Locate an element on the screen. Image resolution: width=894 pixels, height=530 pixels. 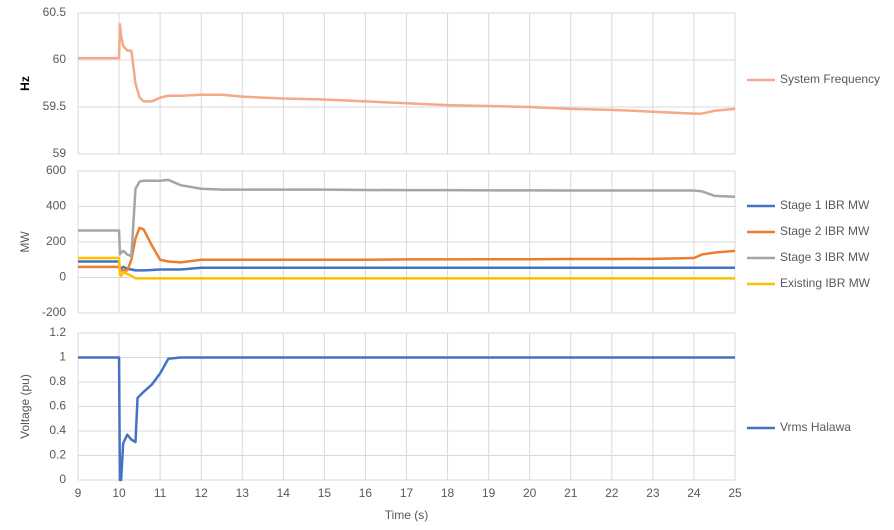
y-tick-label: 600 is located at coordinates (56, 170).